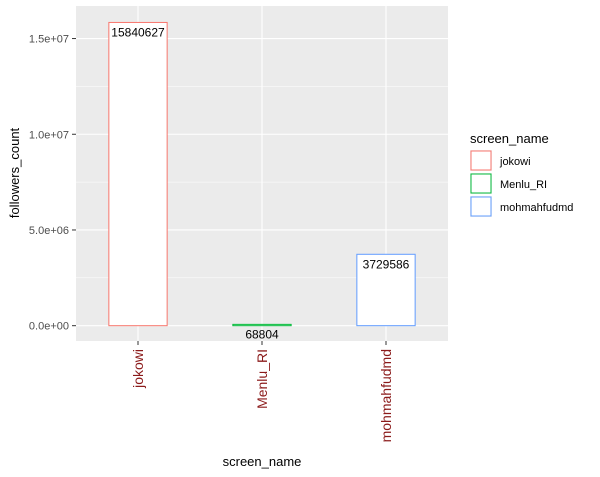  I want to click on x-axis-title: screen_name, so click(262, 461).